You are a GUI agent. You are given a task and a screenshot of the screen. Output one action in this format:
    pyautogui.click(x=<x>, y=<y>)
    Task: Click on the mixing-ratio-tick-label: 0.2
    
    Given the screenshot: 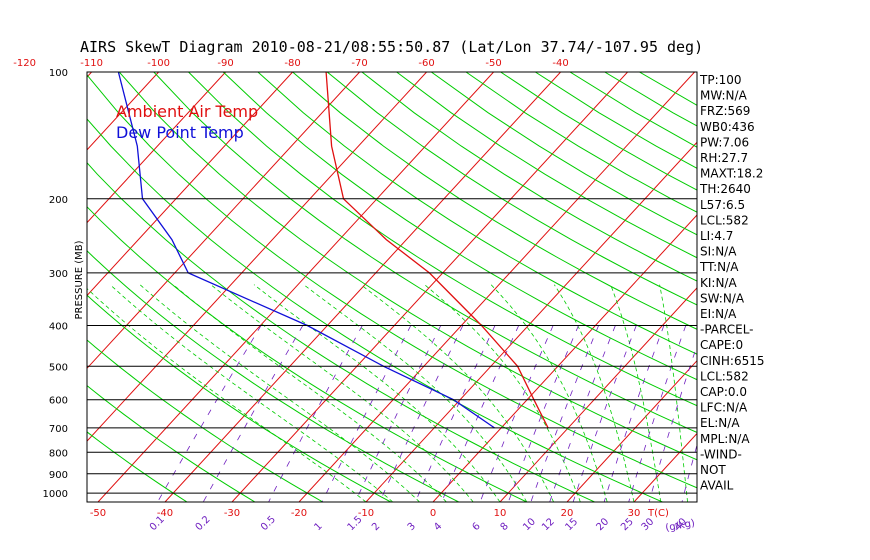 What is the action you would take?
    pyautogui.click(x=203, y=523)
    